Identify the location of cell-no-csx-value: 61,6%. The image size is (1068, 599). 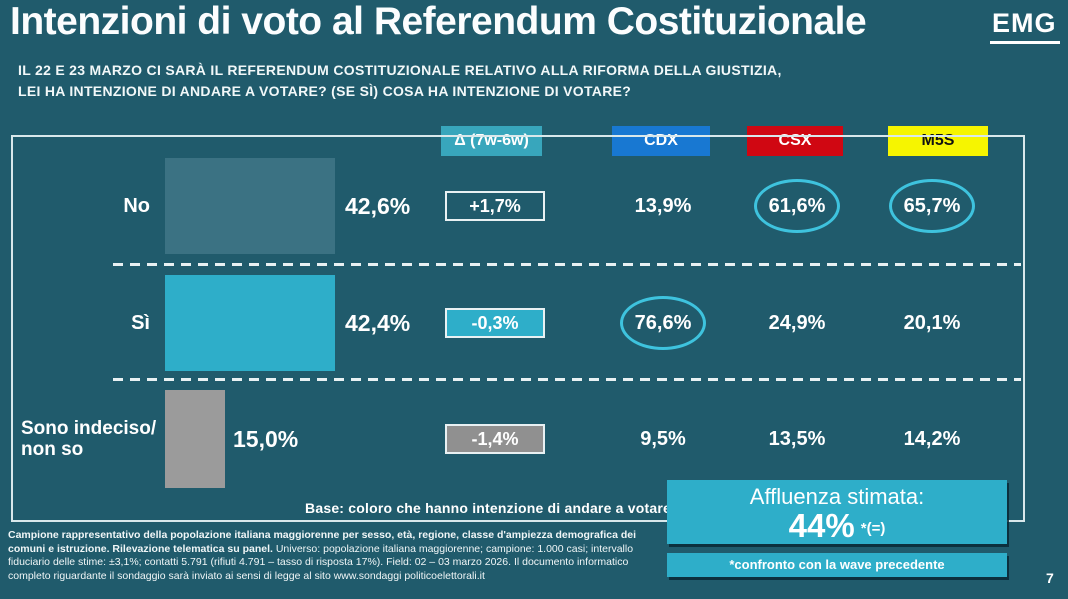
(797, 206).